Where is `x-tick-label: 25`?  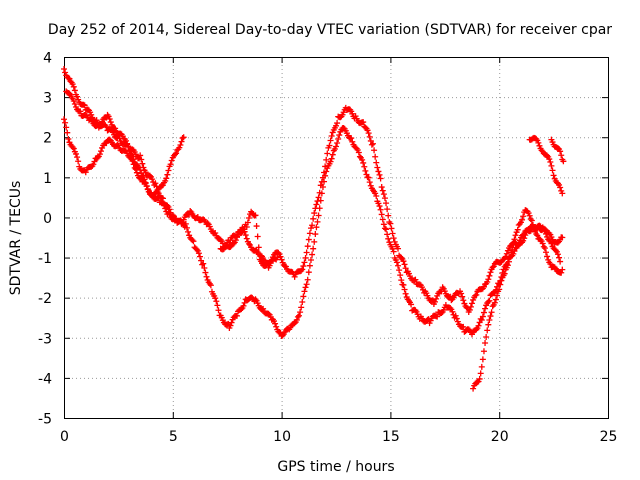
x-tick-label: 25 is located at coordinates (609, 437).